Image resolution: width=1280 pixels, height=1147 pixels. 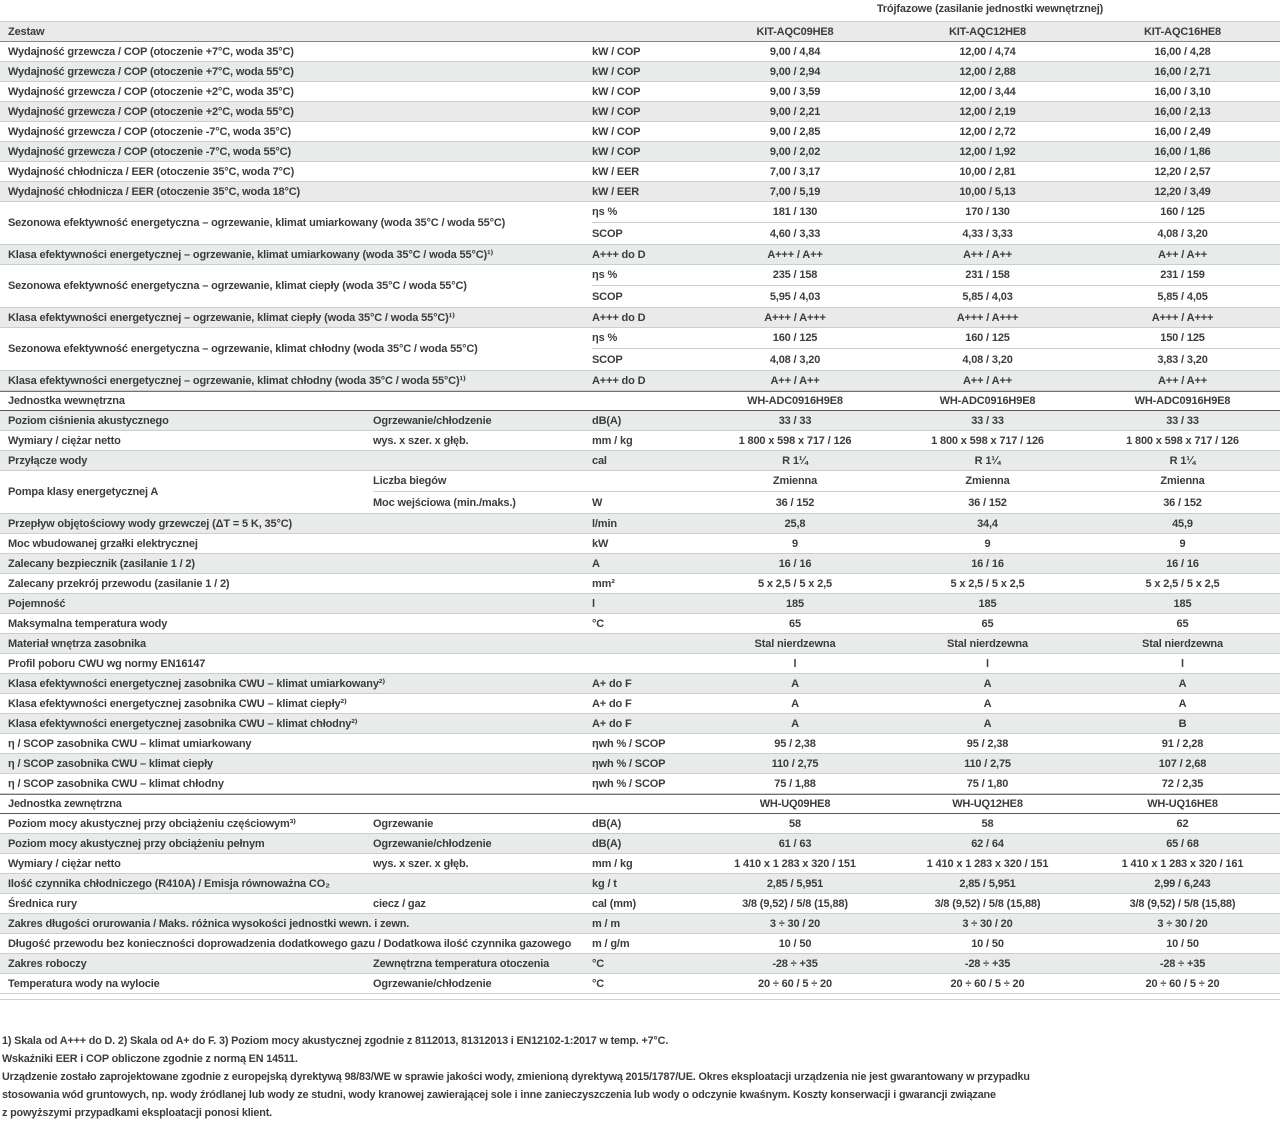 What do you see at coordinates (936, 233) in the screenshot?
I see `group-subrow: SCOP 4,60 / 3,33 4,33 / 3,33 4,08 / 3,20` at bounding box center [936, 233].